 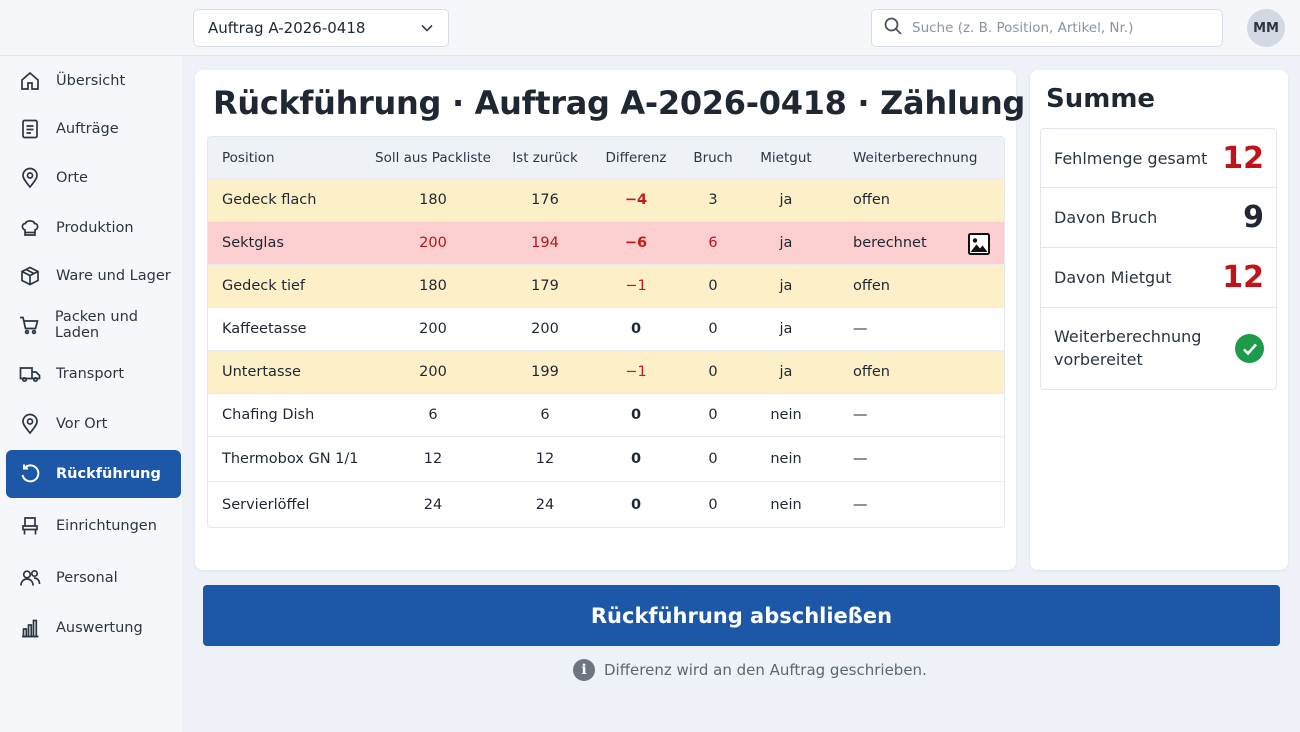 What do you see at coordinates (606, 504) in the screenshot?
I see `table-row: Servierlöffel 24 24 0 0 nein —` at bounding box center [606, 504].